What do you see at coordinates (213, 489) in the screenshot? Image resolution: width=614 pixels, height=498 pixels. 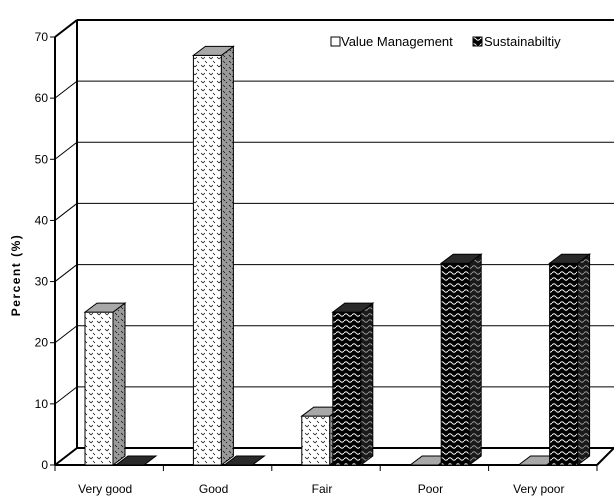 I see `x-tick-label: Good` at bounding box center [213, 489].